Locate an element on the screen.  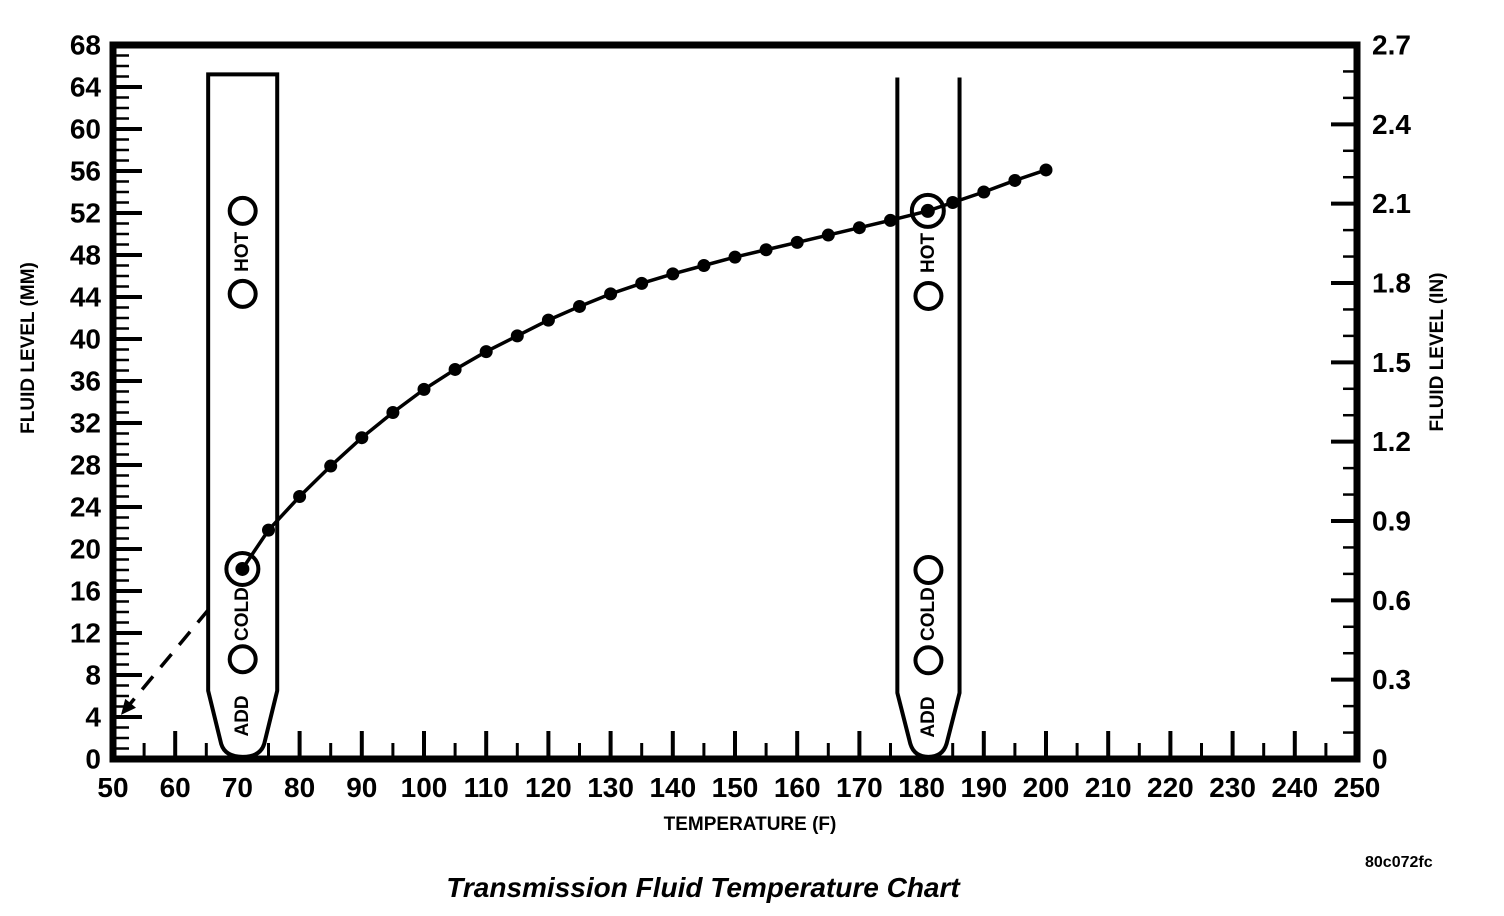
x-tick-label: 130 is located at coordinates (610, 787).